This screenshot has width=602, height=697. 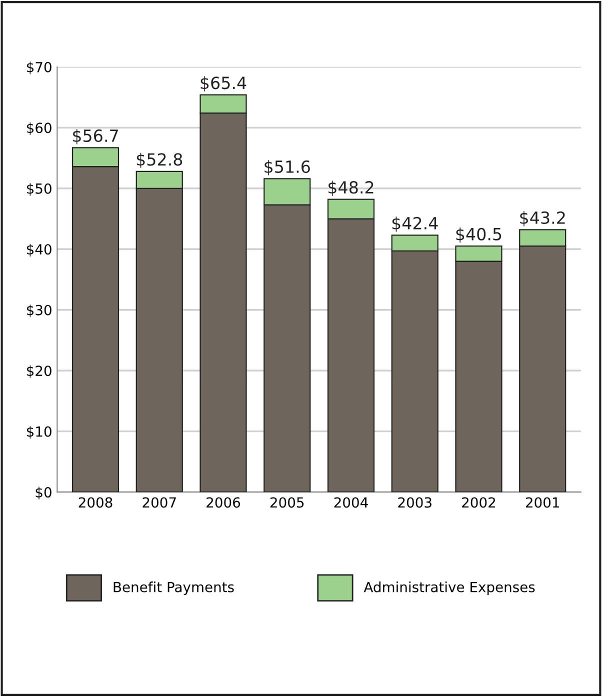 I want to click on x-tick-label: 2008, so click(x=95, y=502).